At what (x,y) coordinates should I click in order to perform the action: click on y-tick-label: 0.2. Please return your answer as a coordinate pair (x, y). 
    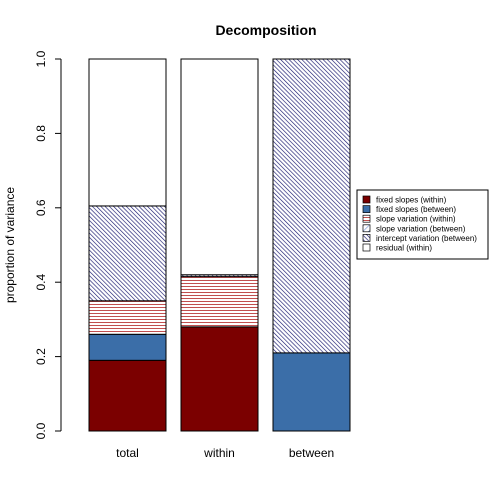
    Looking at the image, I should click on (41, 356).